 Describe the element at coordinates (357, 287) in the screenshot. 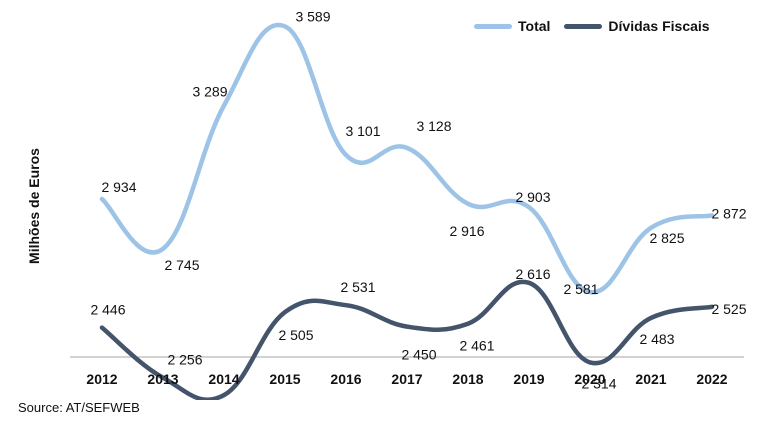

I see `data-label-dividas-fiscais-2016: 2 531` at that location.